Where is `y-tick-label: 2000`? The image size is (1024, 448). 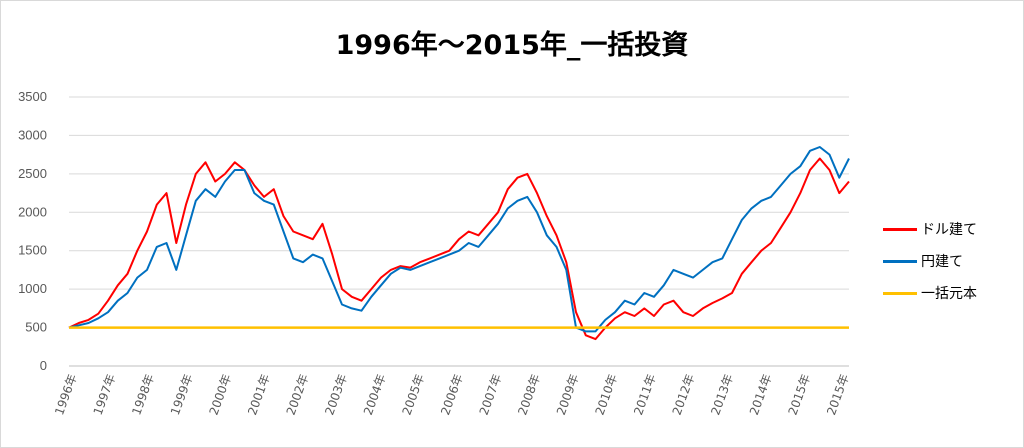 y-tick-label: 2000 is located at coordinates (32, 211).